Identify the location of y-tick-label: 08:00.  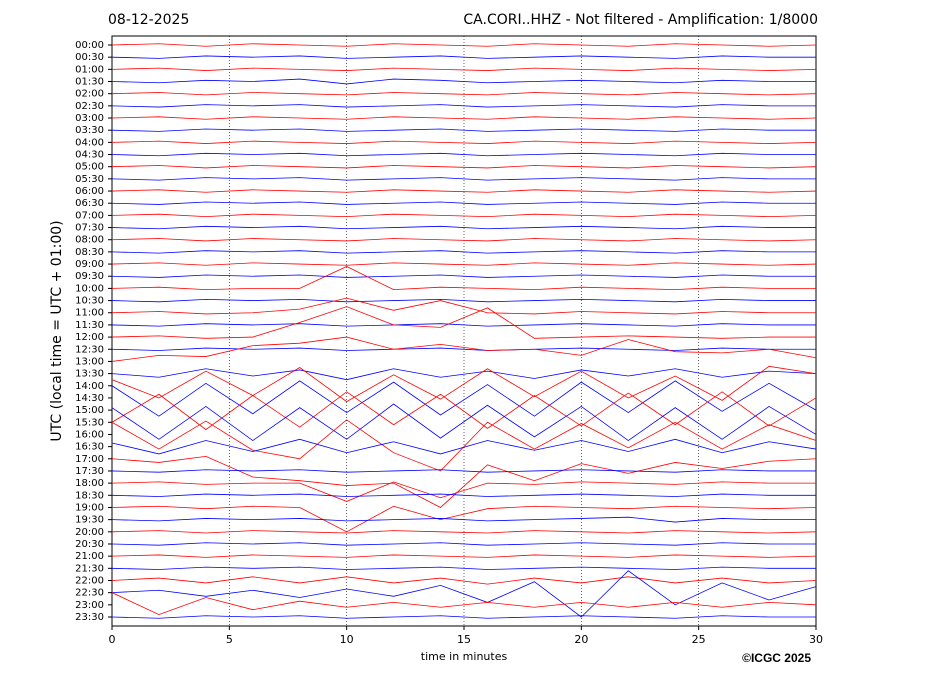
(89, 240).